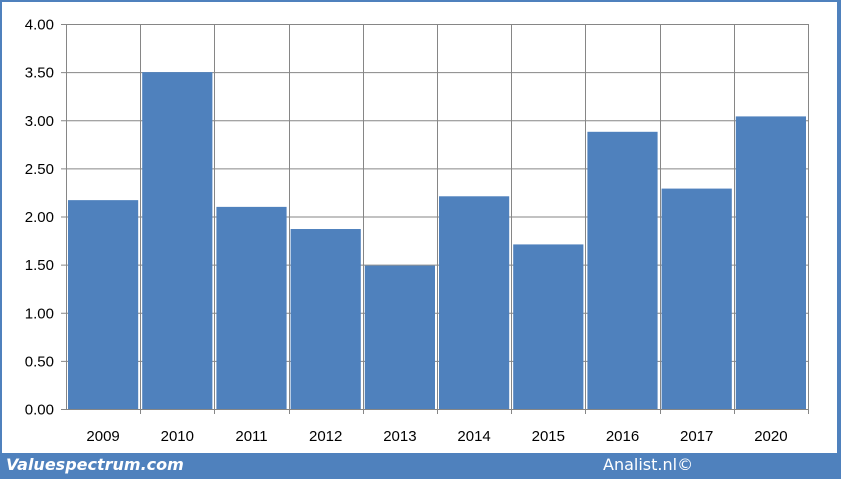 The height and width of the screenshot is (479, 841). What do you see at coordinates (399, 436) in the screenshot?
I see `x-tick-label: 2013` at bounding box center [399, 436].